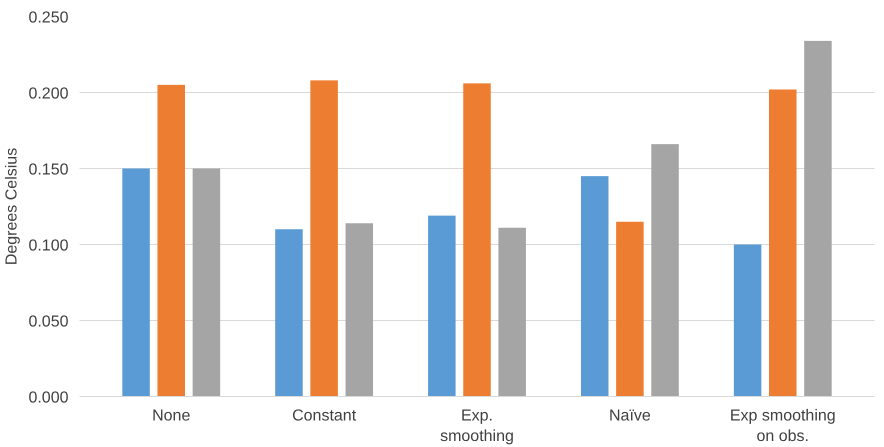 The height and width of the screenshot is (447, 884). What do you see at coordinates (783, 426) in the screenshot?
I see `x-tick-label: Exp smoothing on obs.` at bounding box center [783, 426].